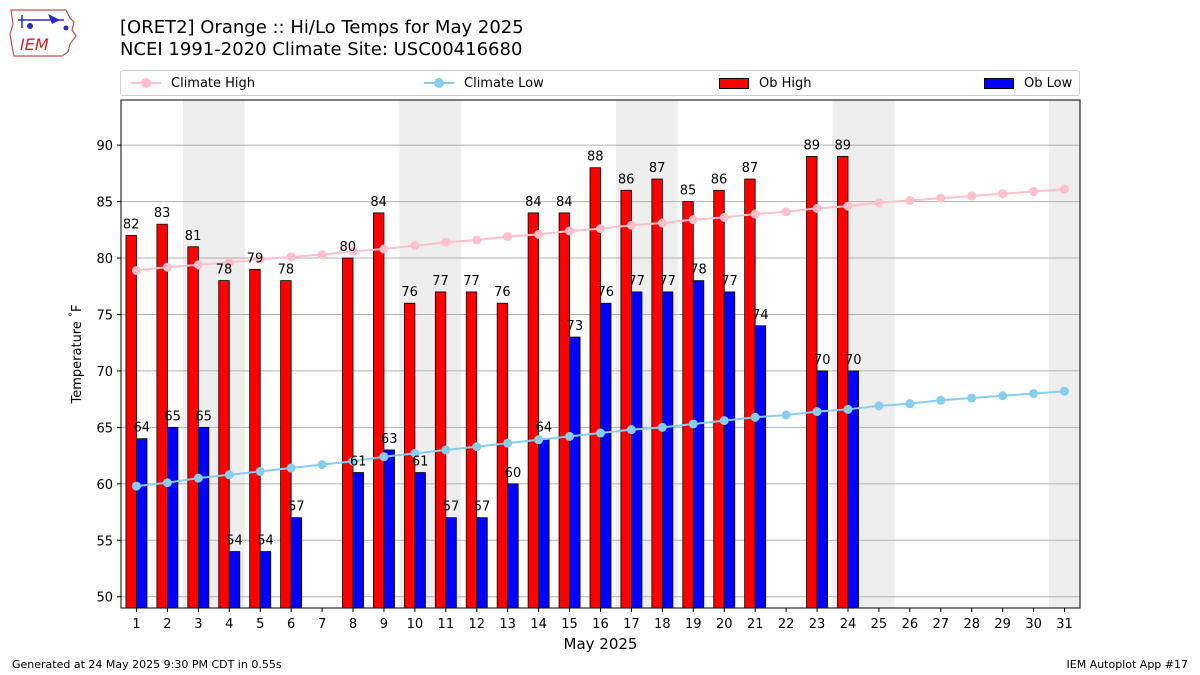  What do you see at coordinates (104, 146) in the screenshot?
I see `y-tick-label: 90` at bounding box center [104, 146].